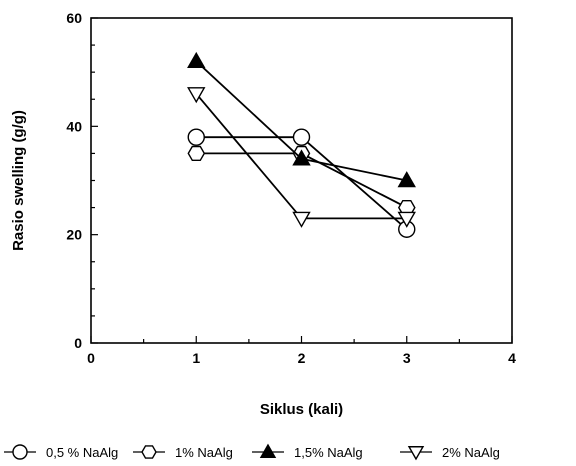 The image size is (576, 466). I want to click on legend: 0,5 % NaAlg 1% NaAlg 1,5% NaAlg 2% NaAlg, so click(252, 452).